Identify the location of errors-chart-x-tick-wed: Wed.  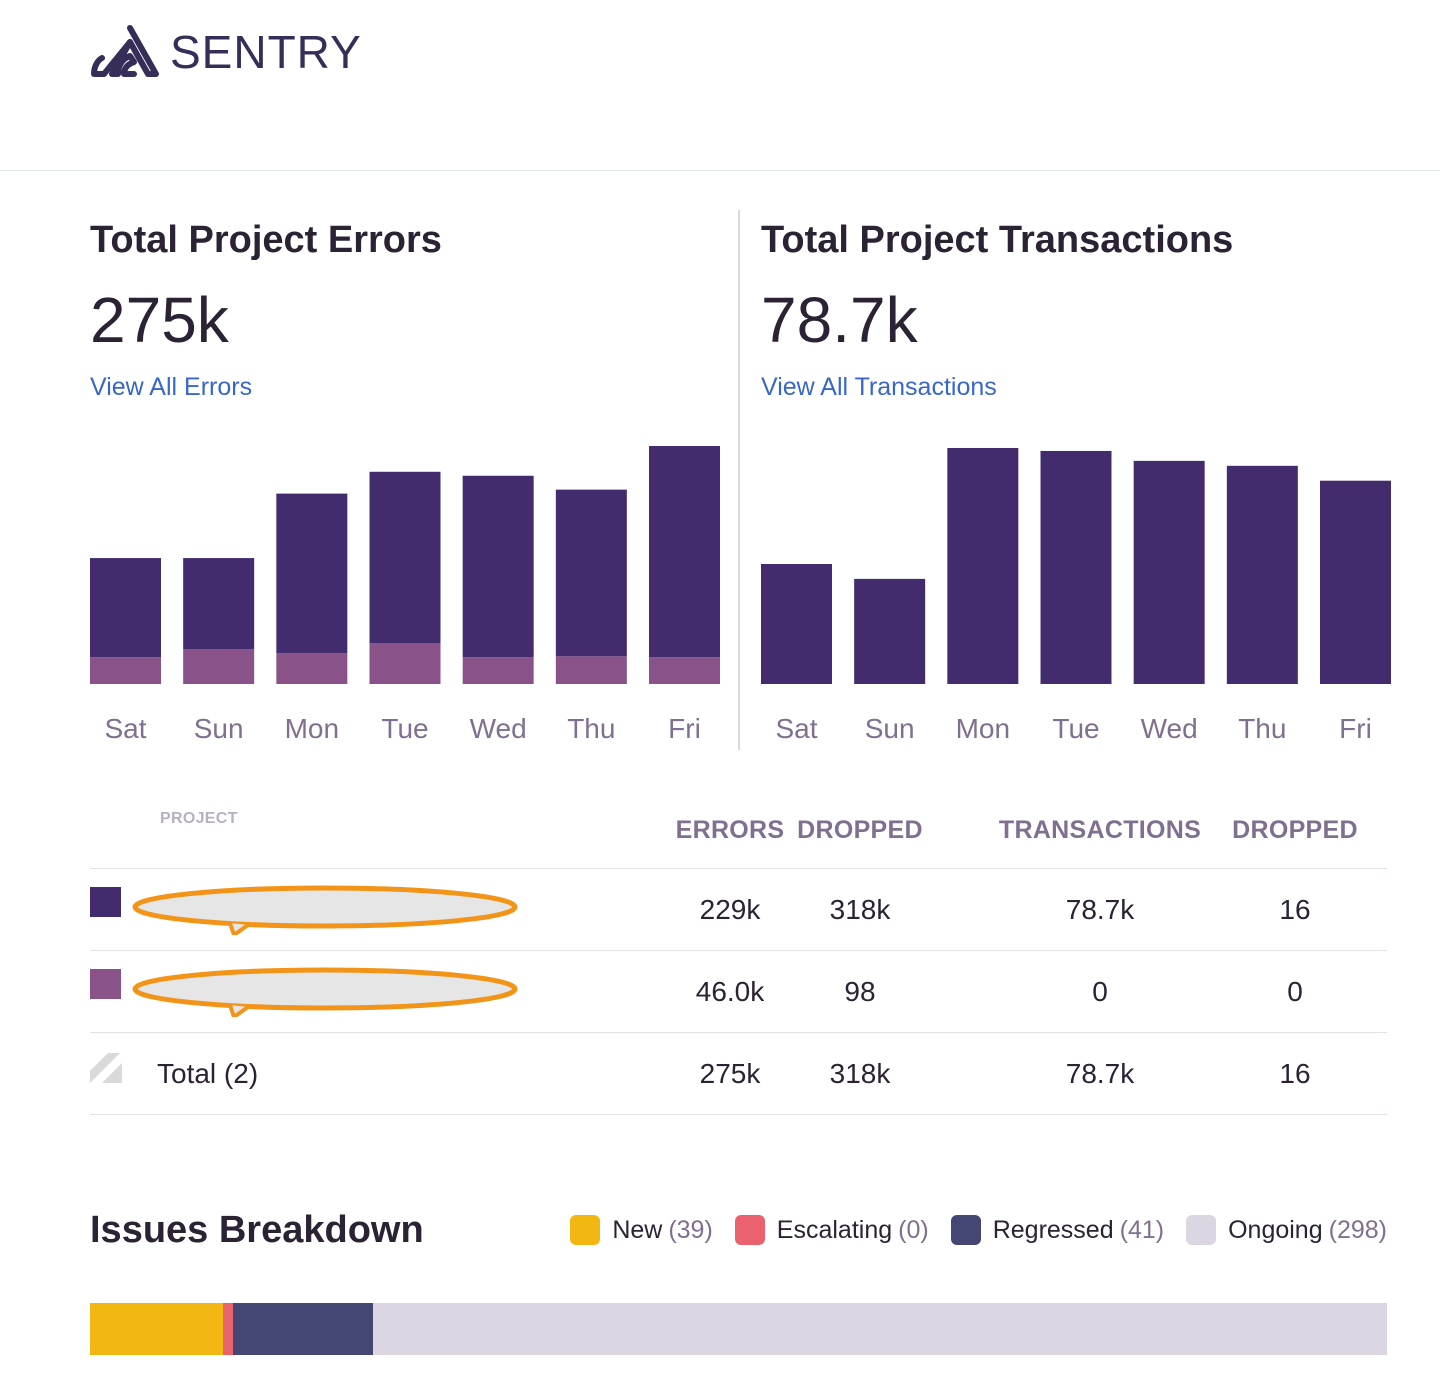
(498, 728).